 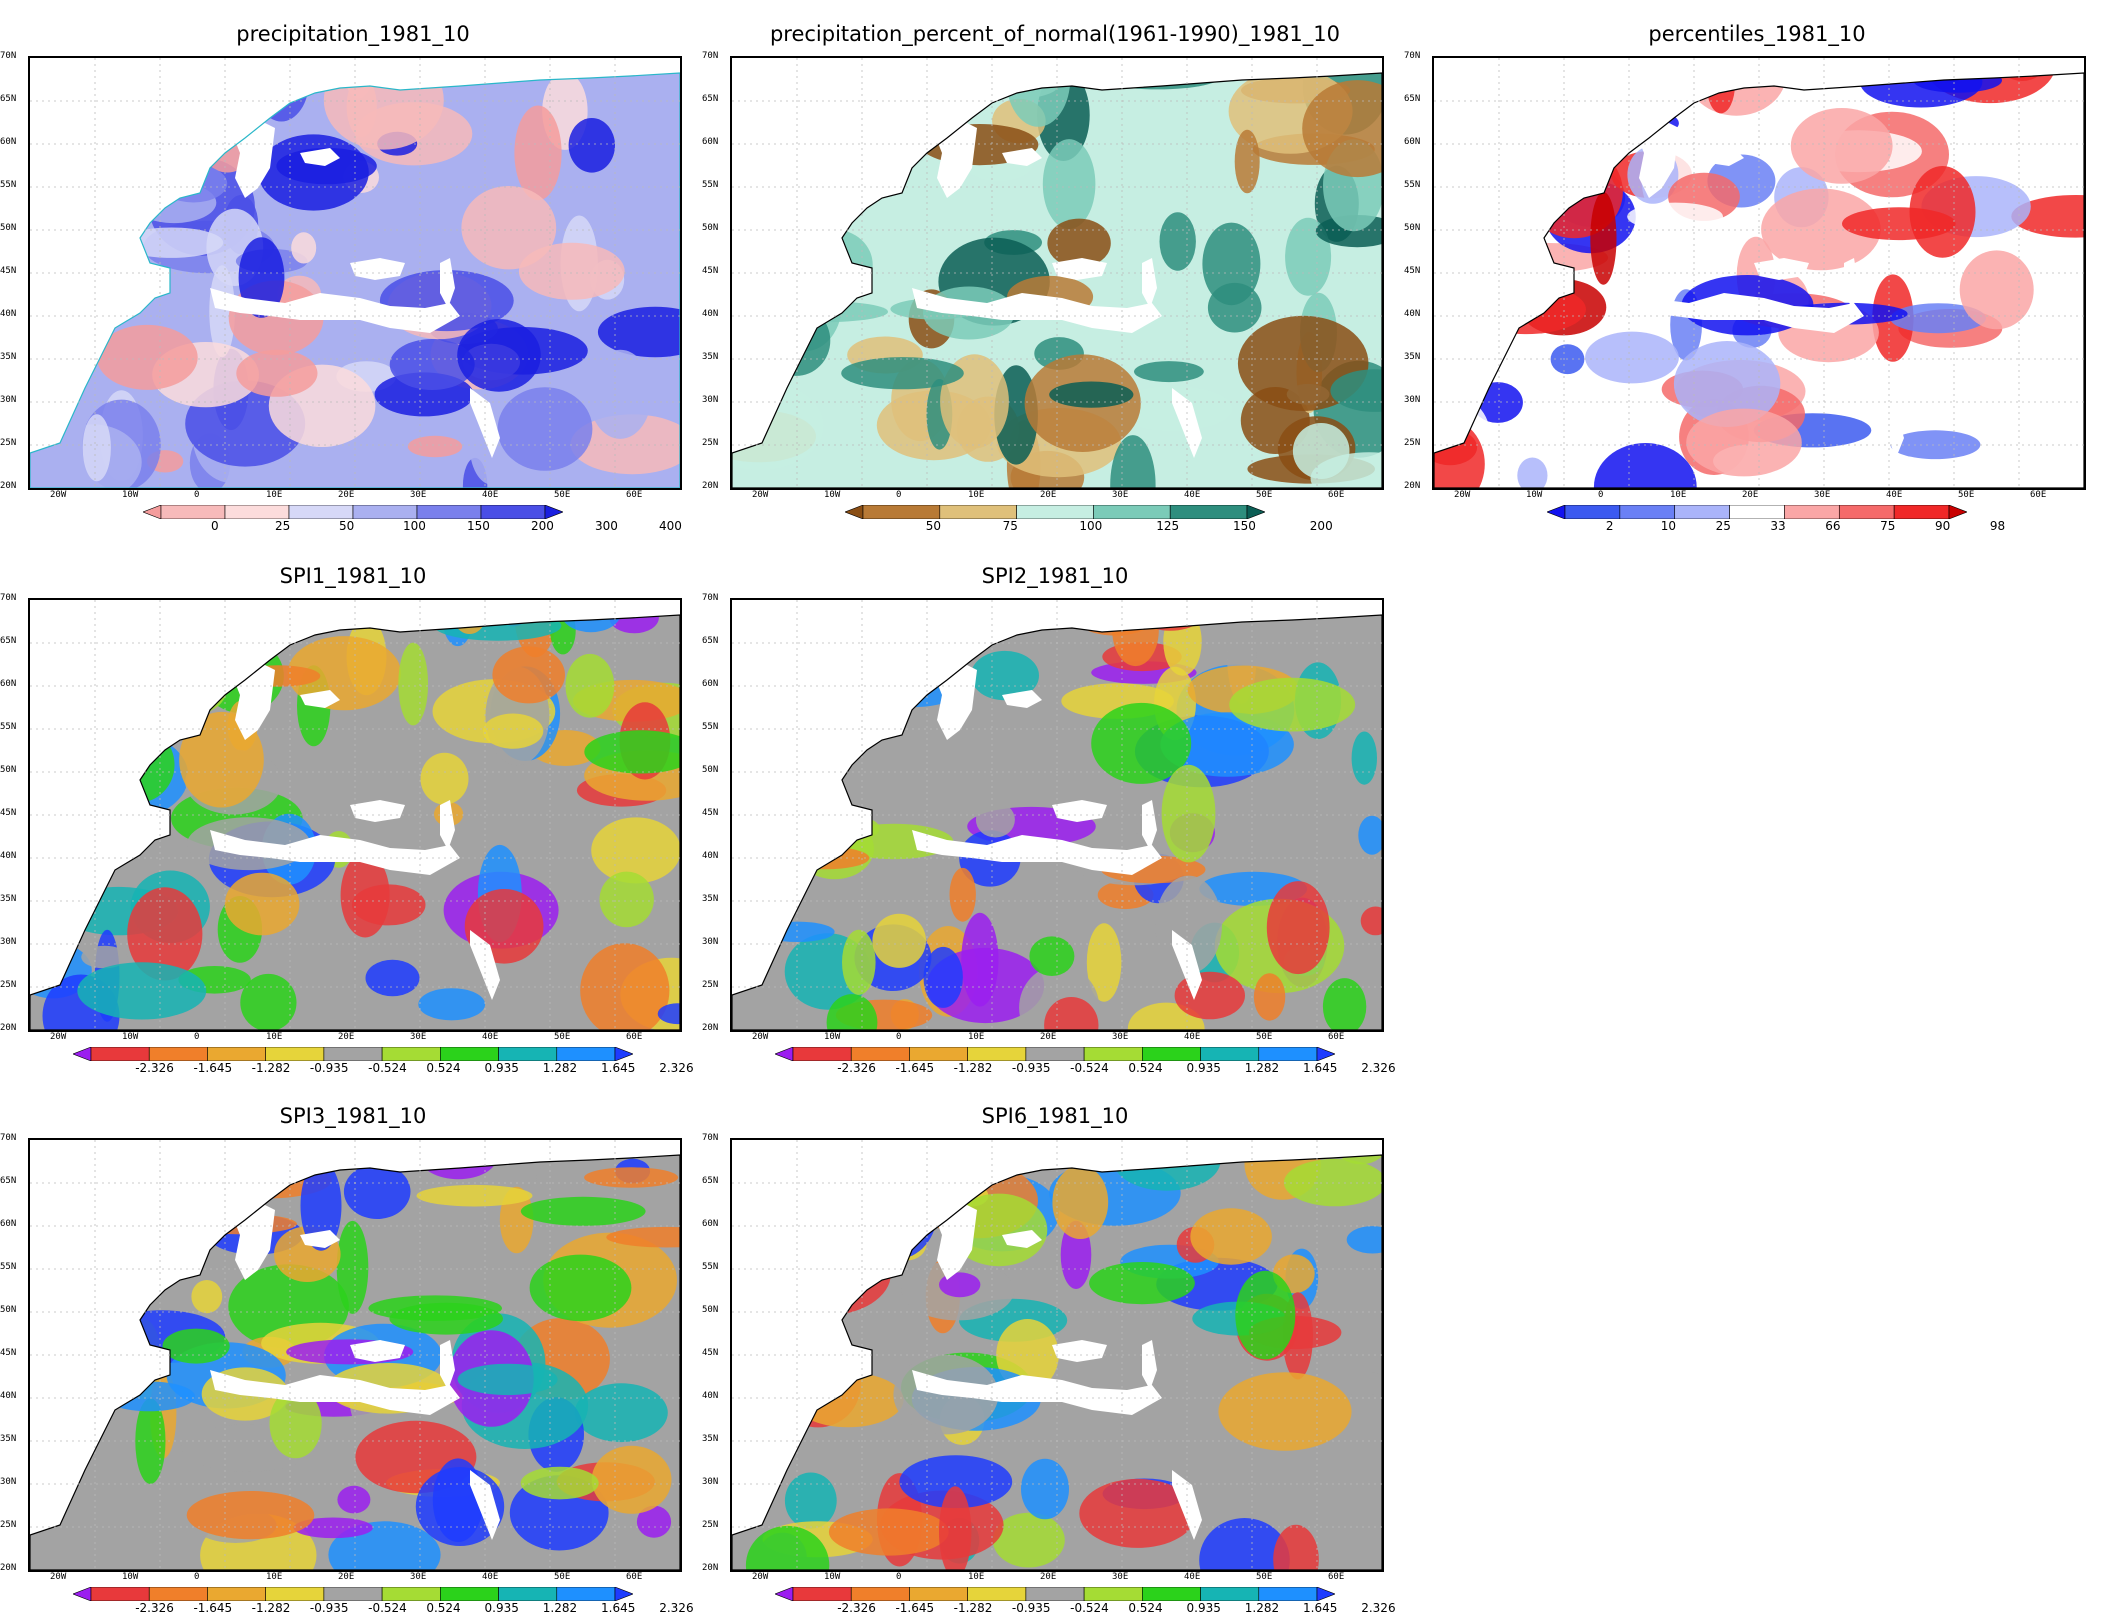 What do you see at coordinates (1609, 526) in the screenshot?
I see `colorbar-tick-label: 2` at bounding box center [1609, 526].